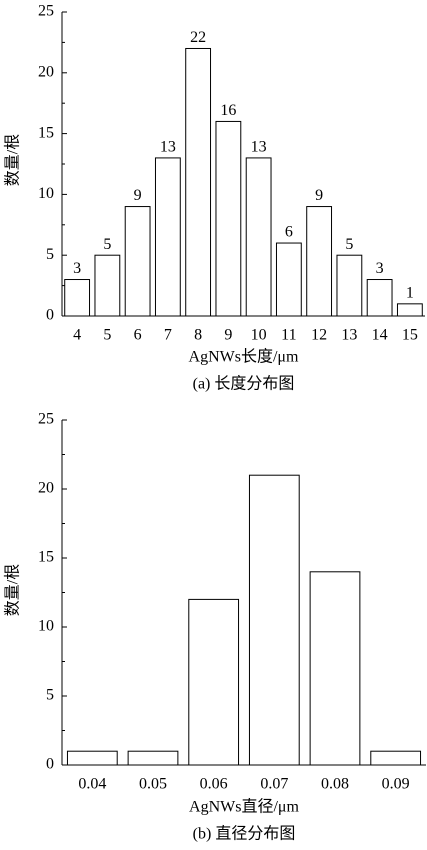 Image resolution: width=427 pixels, height=850 pixels. What do you see at coordinates (138, 335) in the screenshot?
I see `x-tick-label: 6` at bounding box center [138, 335].